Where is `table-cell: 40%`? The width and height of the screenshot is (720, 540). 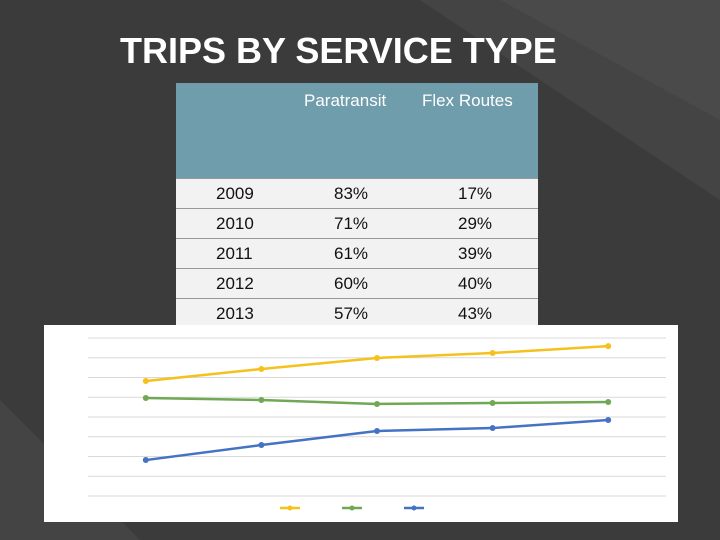
table-cell: 40% is located at coordinates (475, 283).